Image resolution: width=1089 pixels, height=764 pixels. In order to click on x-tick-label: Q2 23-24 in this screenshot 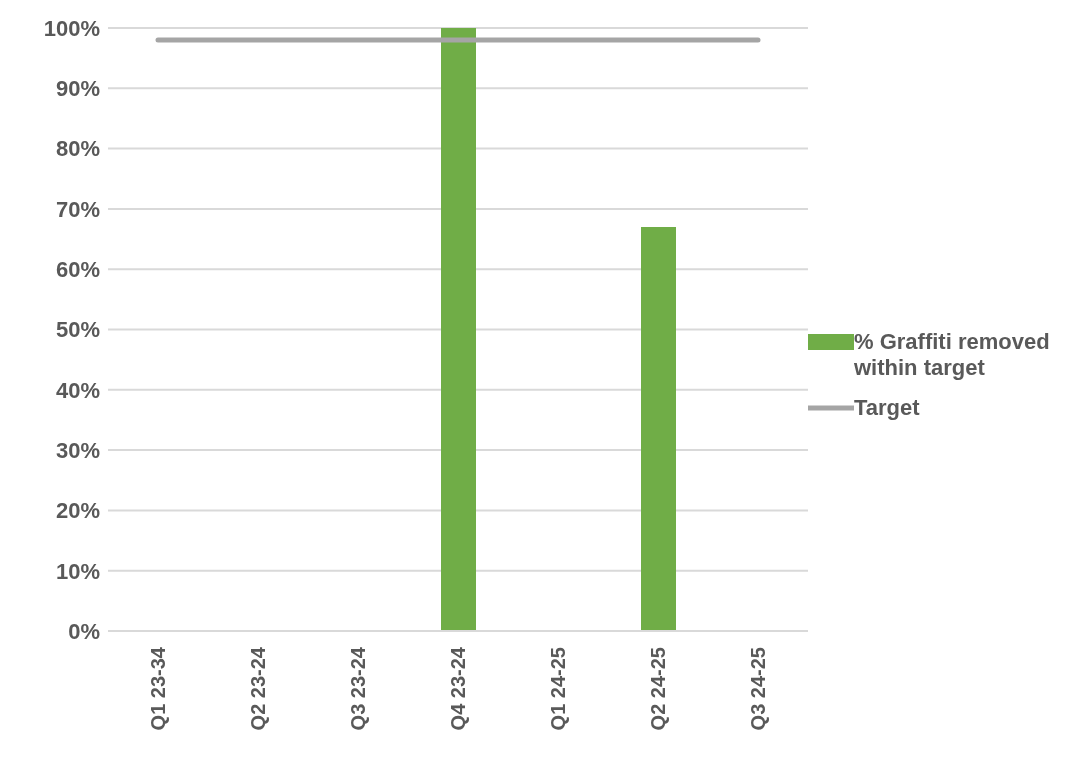, I will do `click(258, 688)`.